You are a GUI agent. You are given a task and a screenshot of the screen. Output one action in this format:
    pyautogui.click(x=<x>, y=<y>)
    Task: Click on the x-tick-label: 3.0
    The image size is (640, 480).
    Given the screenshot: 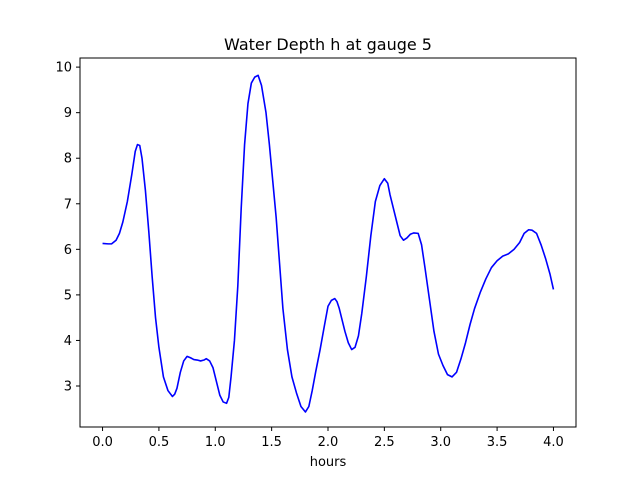 What is the action you would take?
    pyautogui.click(x=440, y=442)
    